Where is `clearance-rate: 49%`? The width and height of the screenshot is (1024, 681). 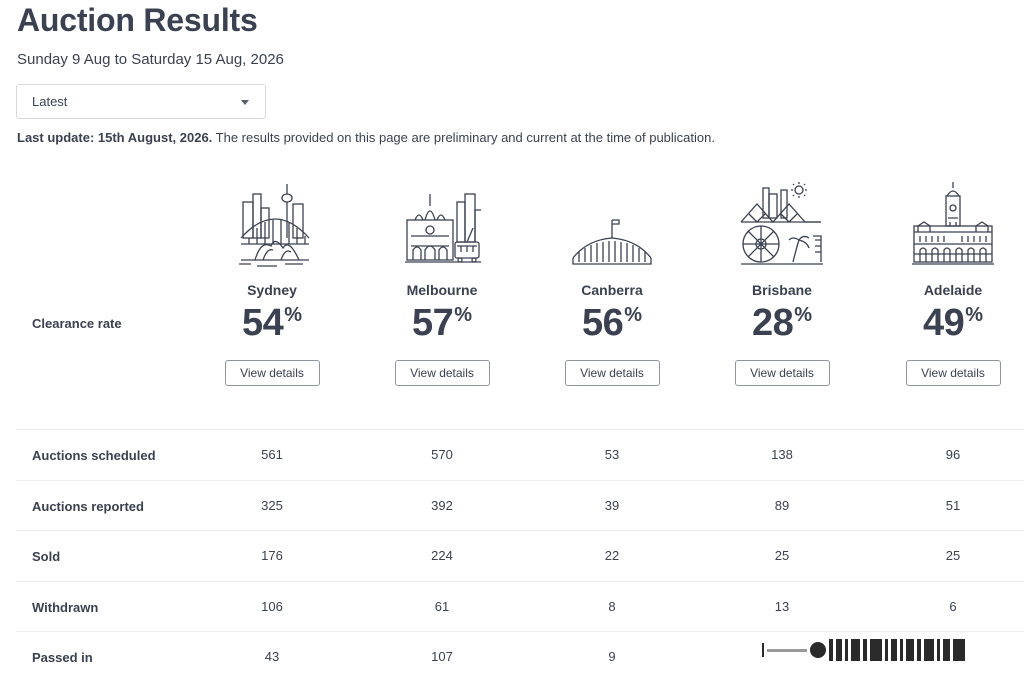
clearance-rate: 49% is located at coordinates (953, 324).